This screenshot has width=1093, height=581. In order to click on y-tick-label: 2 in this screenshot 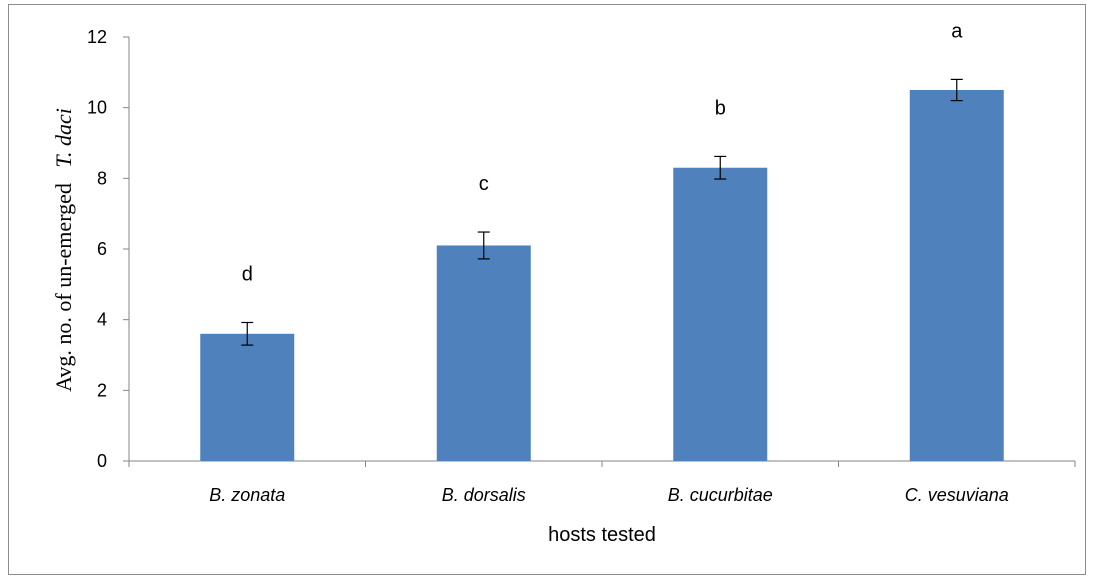, I will do `click(102, 390)`.